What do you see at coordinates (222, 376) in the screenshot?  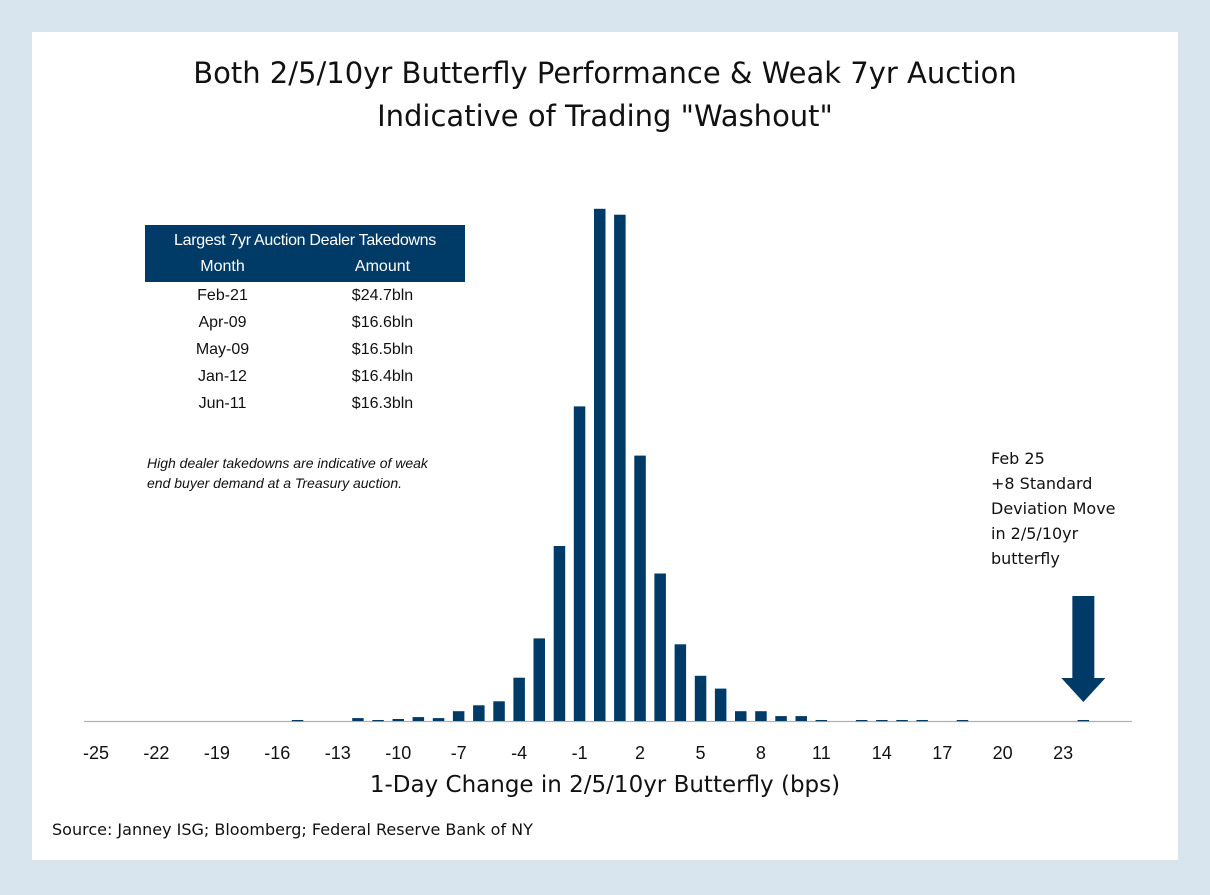 I see `table-cell-month: Jan-12` at bounding box center [222, 376].